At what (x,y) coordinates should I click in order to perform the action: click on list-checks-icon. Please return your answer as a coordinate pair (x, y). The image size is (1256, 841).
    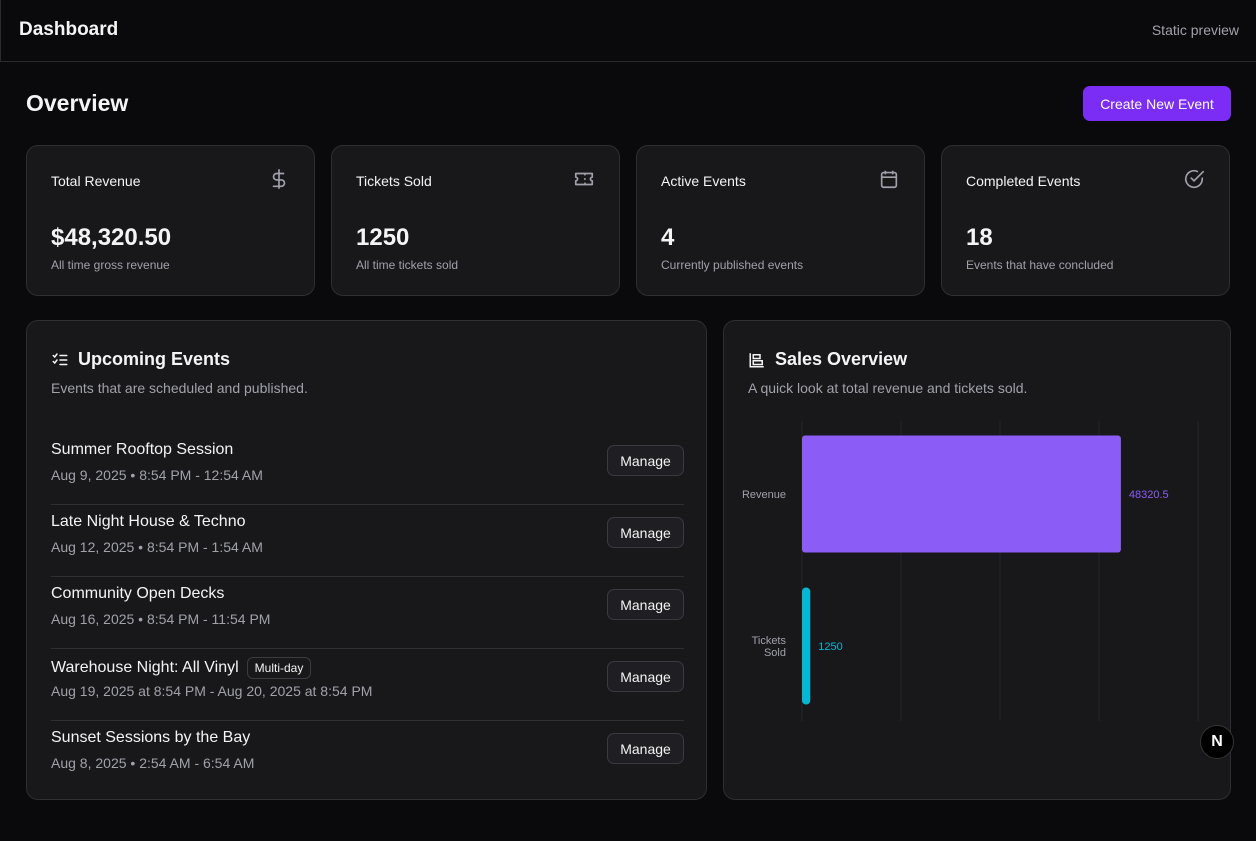
    Looking at the image, I should click on (60, 358).